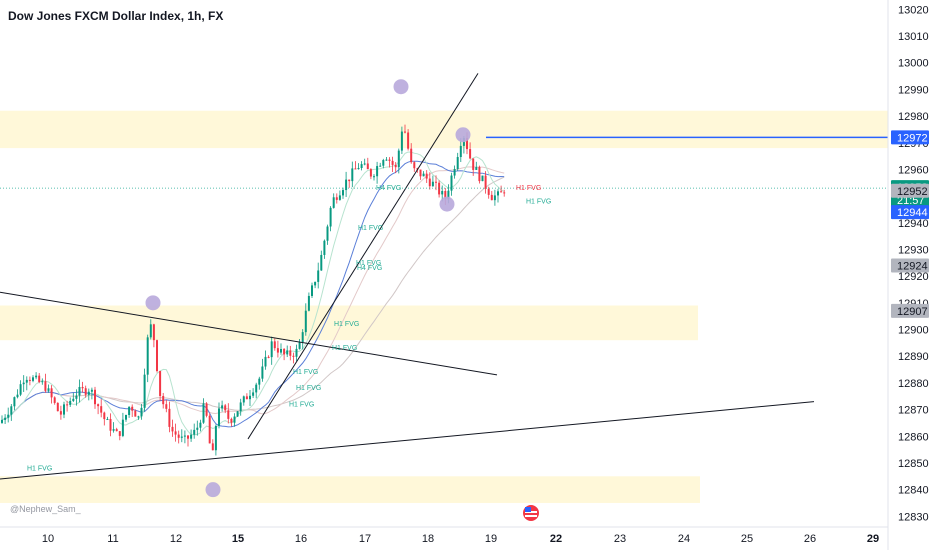  I want to click on descending-trendline, so click(249, 333).